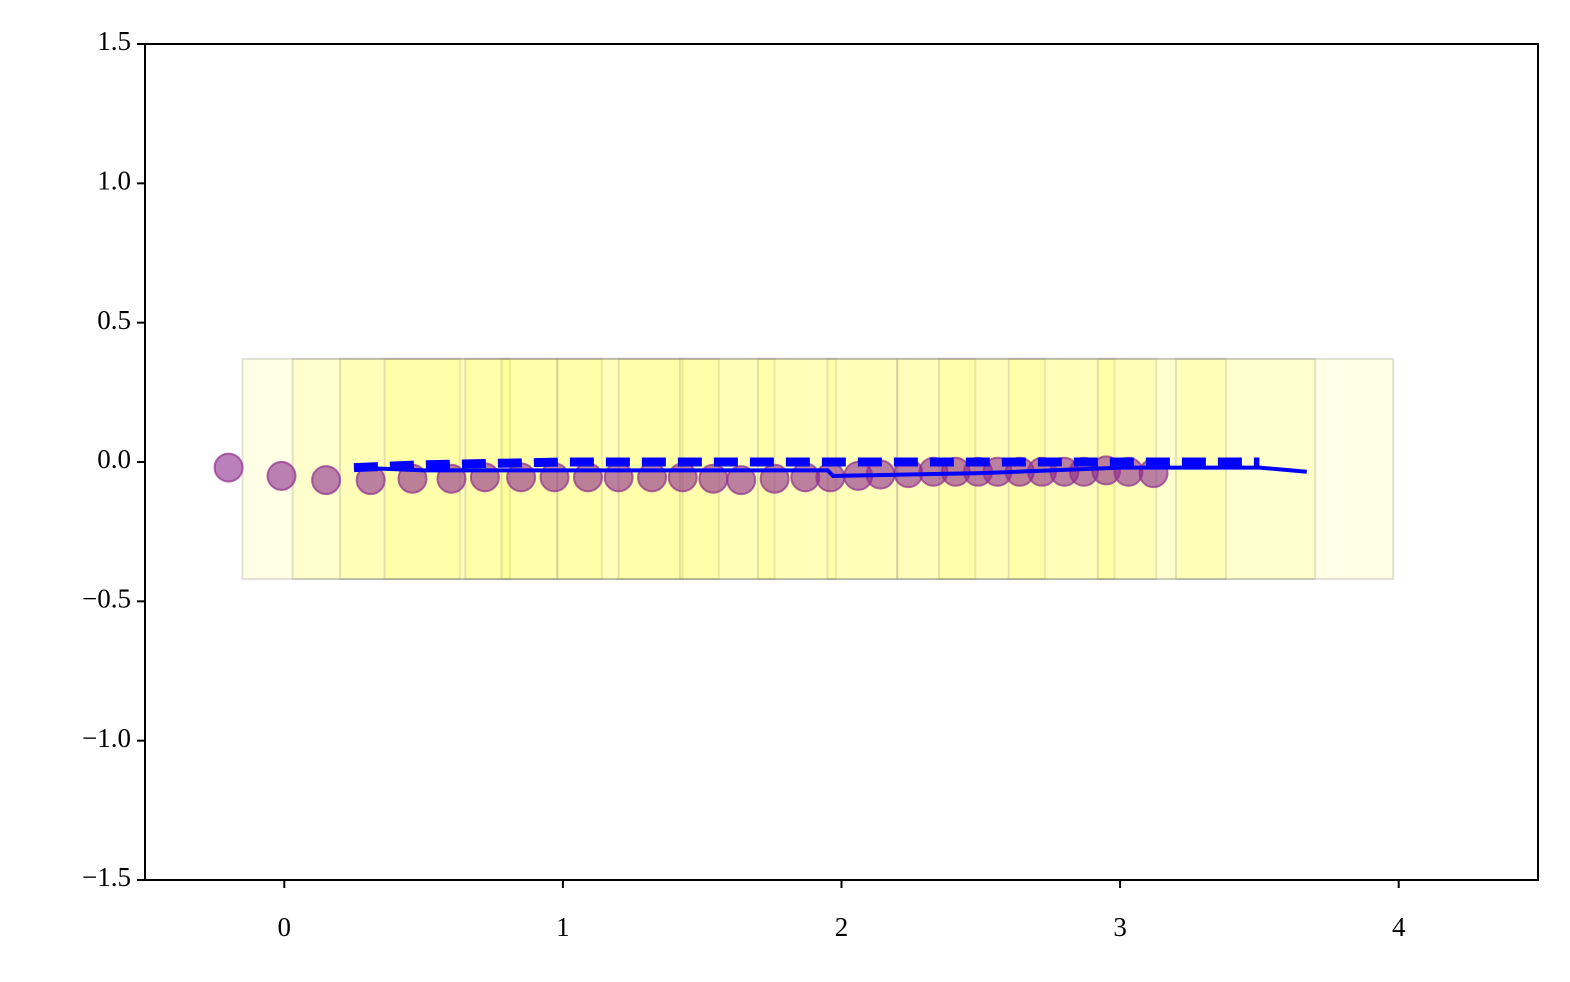 The height and width of the screenshot is (982, 1570). I want to click on y-tick-label: 0.0, so click(114, 459).